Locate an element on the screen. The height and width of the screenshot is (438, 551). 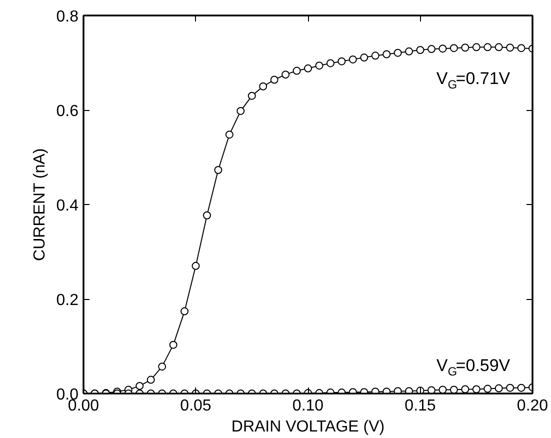
y-tick-label: 0.8 is located at coordinates (67, 17).